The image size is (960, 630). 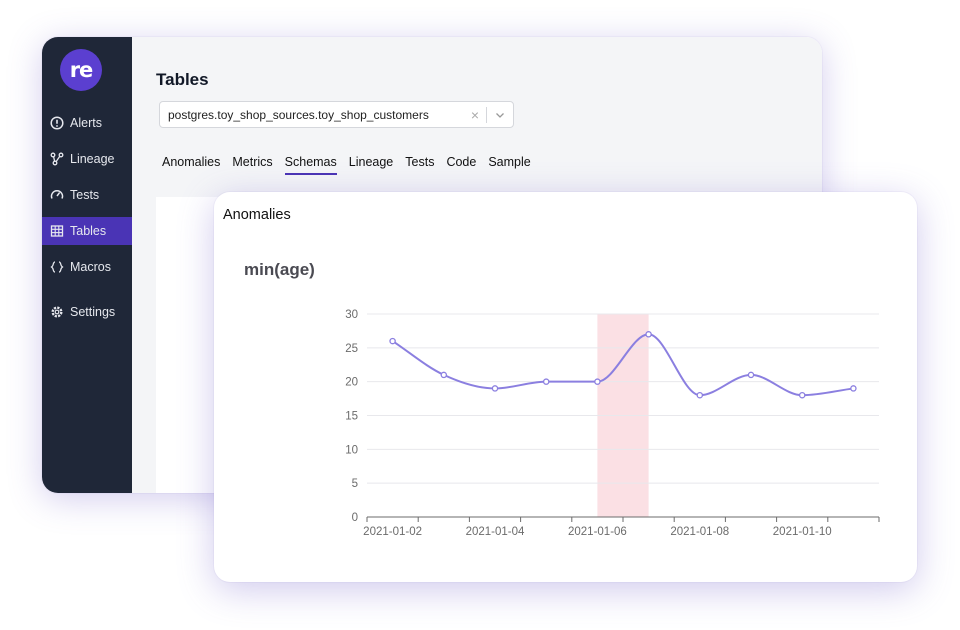 I want to click on x-tick-label: 2021-01-08, so click(x=699, y=532).